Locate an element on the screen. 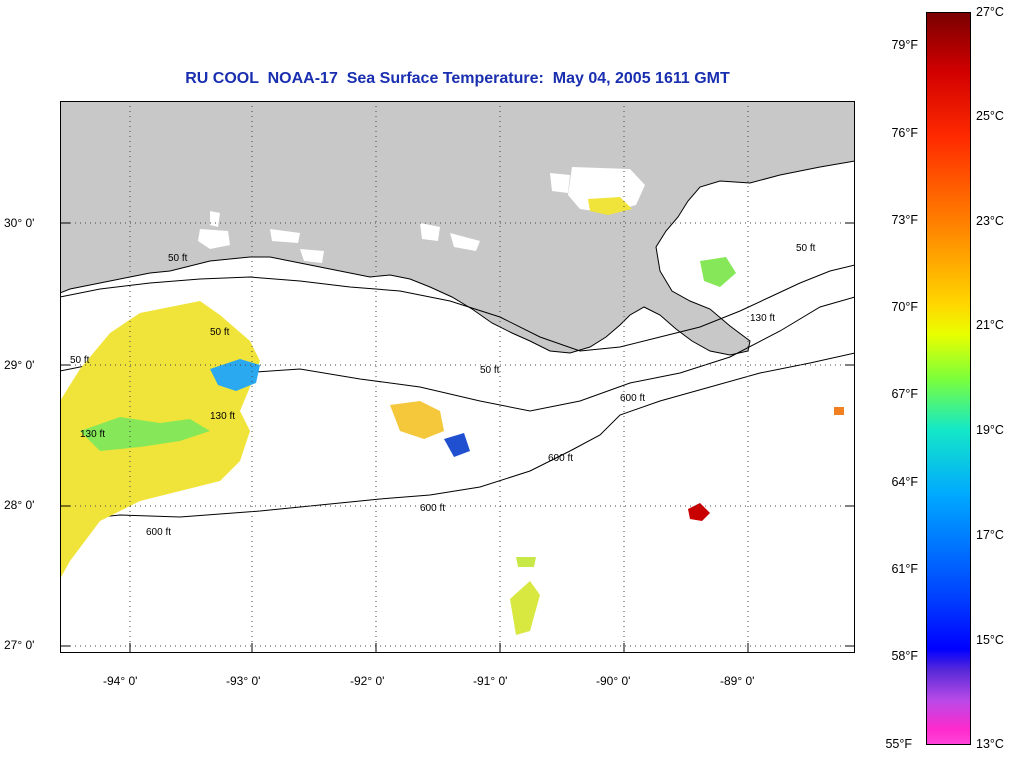  sst-patch-north is located at coordinates (610, 206).